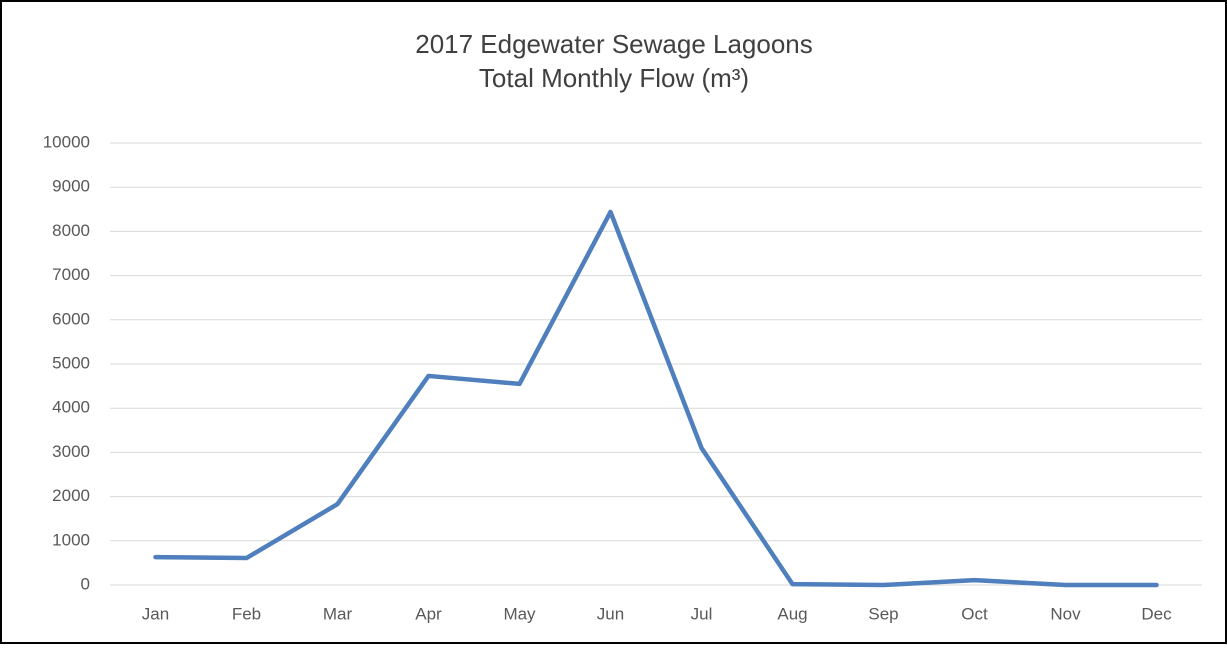 This screenshot has height=649, width=1227. I want to click on x-tick-label: Aug, so click(792, 613).